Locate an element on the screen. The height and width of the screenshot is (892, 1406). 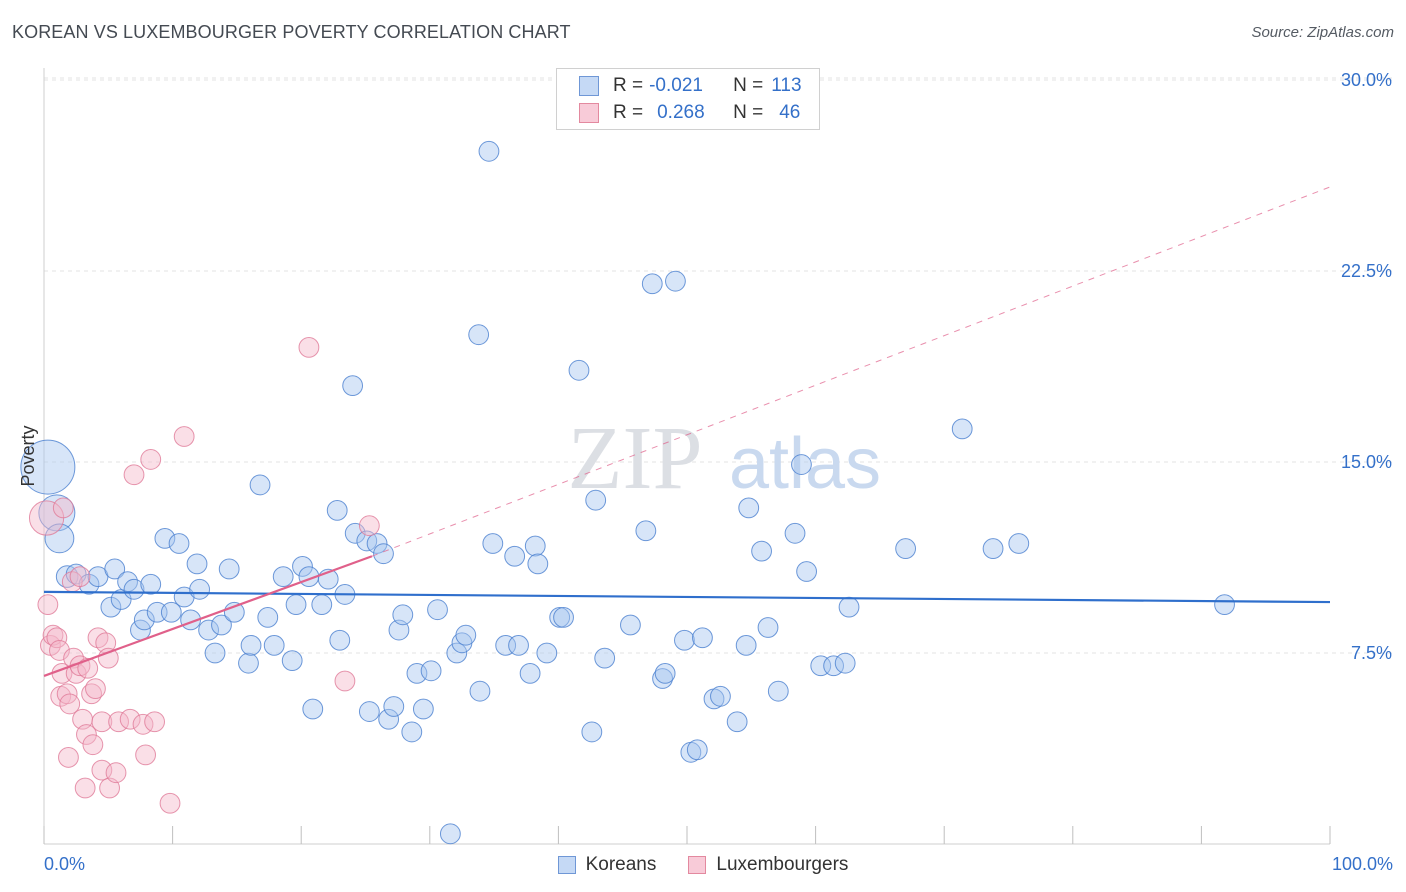
korean-trend-line is located at coordinates (687, 597).